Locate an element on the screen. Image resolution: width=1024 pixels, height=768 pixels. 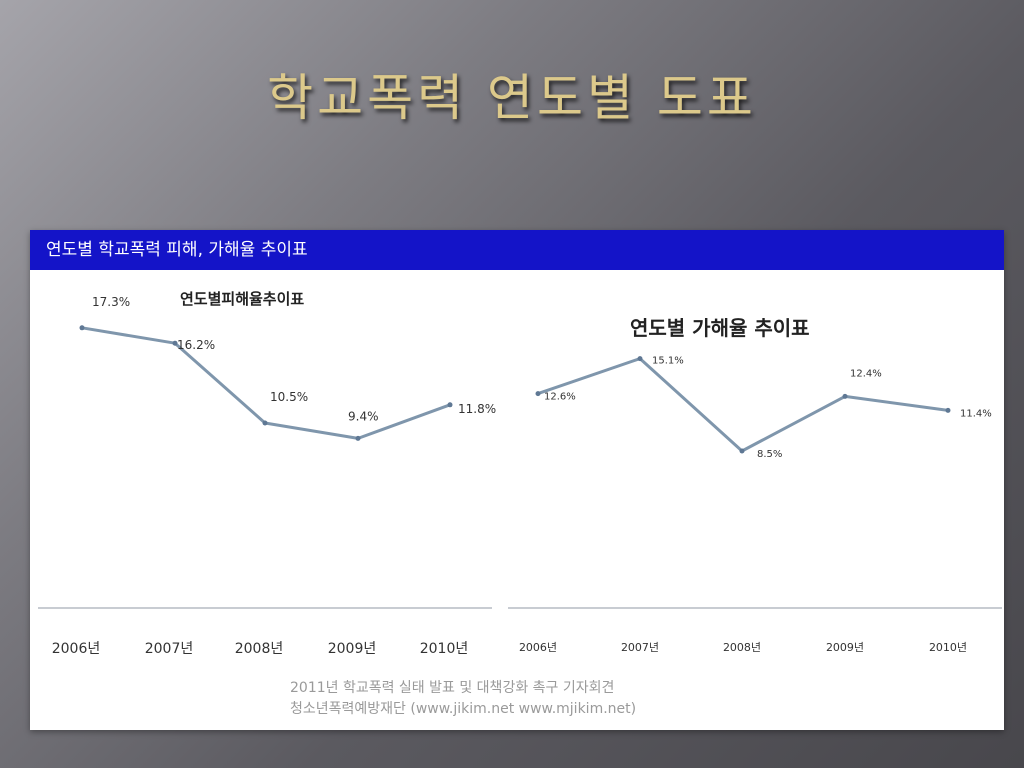
victim-x-tick-4: 2009년 is located at coordinates (352, 649).